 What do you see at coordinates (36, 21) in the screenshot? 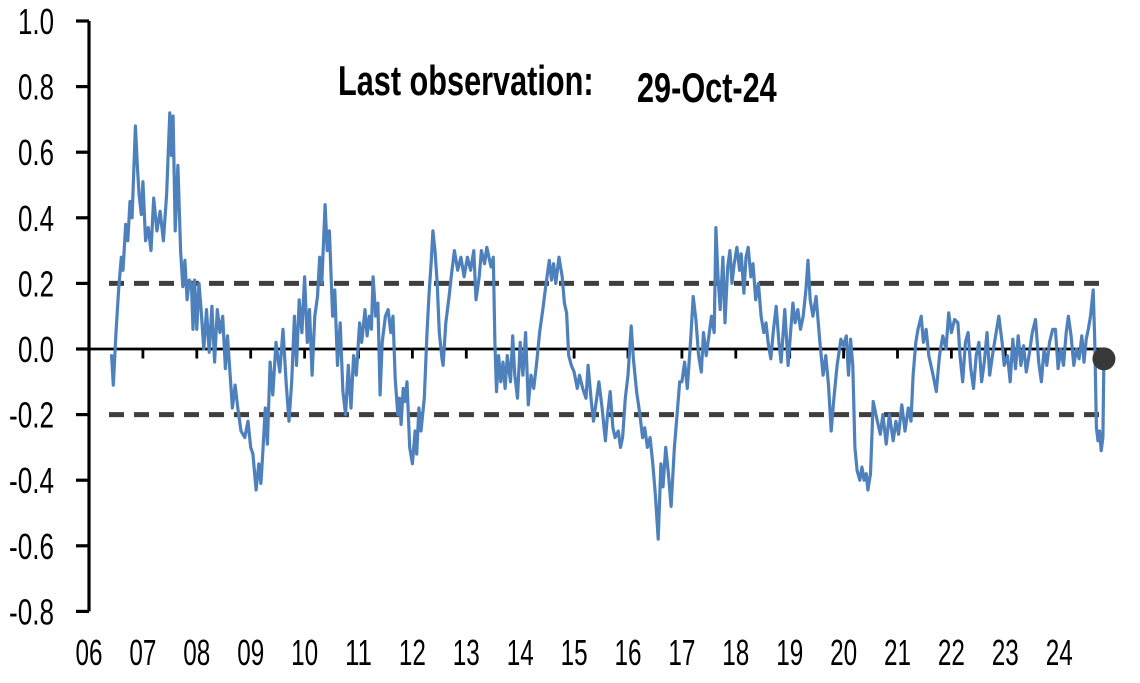
I see `y-tick-label: 1.0` at bounding box center [36, 21].